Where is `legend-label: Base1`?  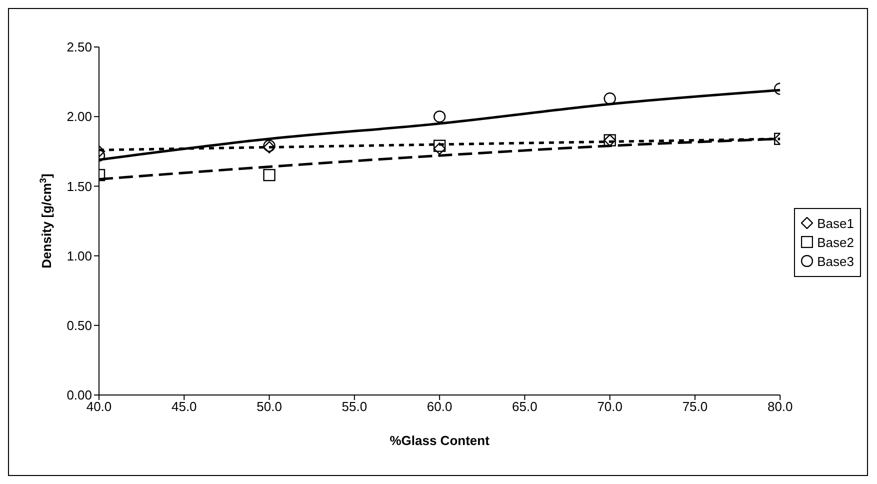 legend-label: Base1 is located at coordinates (835, 223).